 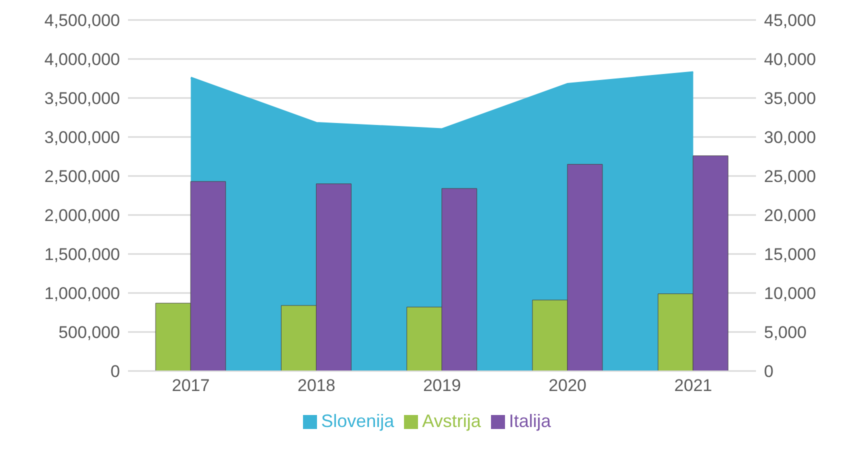 What do you see at coordinates (82, 254) in the screenshot?
I see `y-tick-label: 1,500,000` at bounding box center [82, 254].